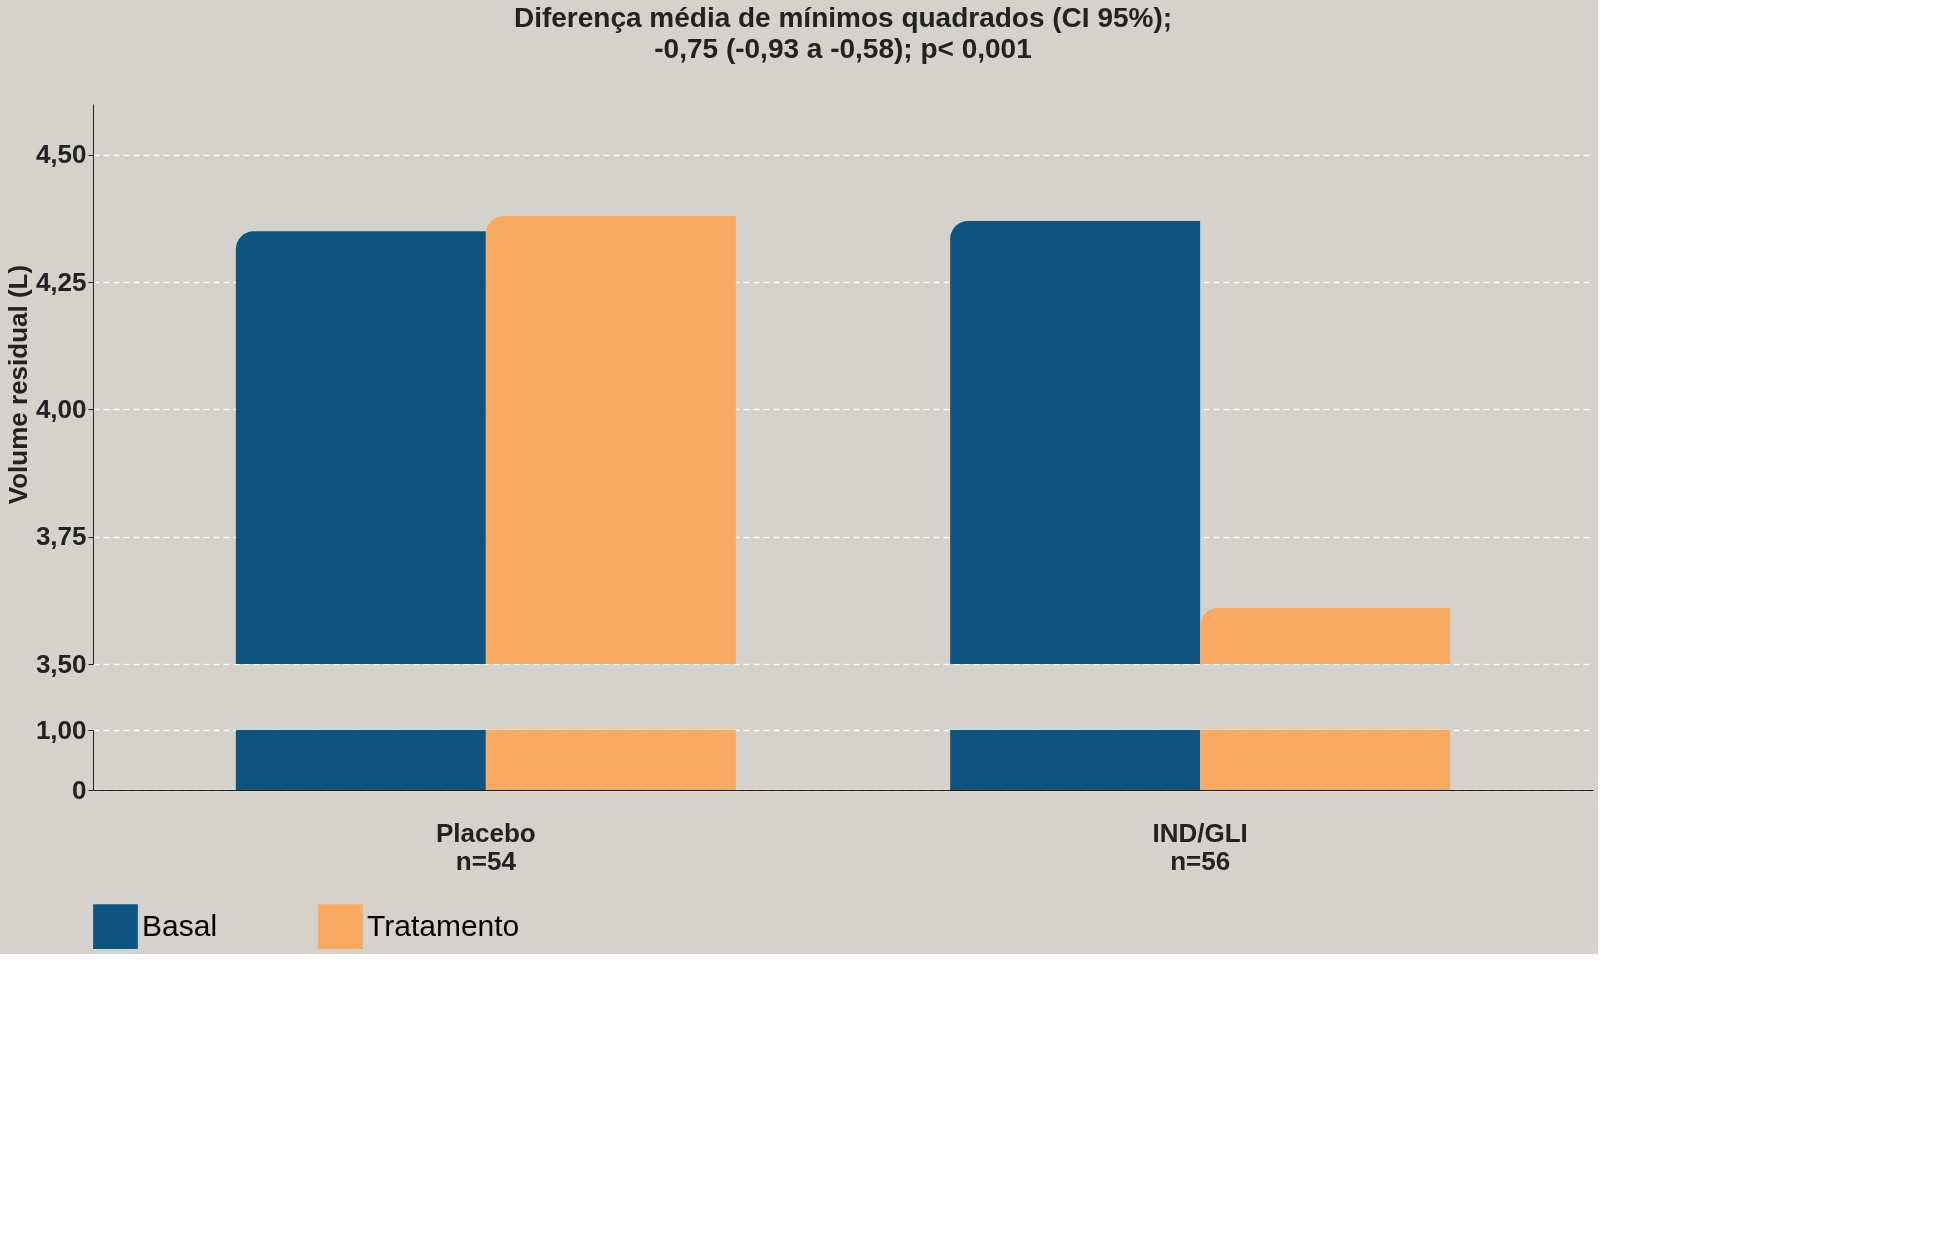 The height and width of the screenshot is (1234, 1959). What do you see at coordinates (17, 384) in the screenshot?
I see `y-axis-title: Volume residual (L)` at bounding box center [17, 384].